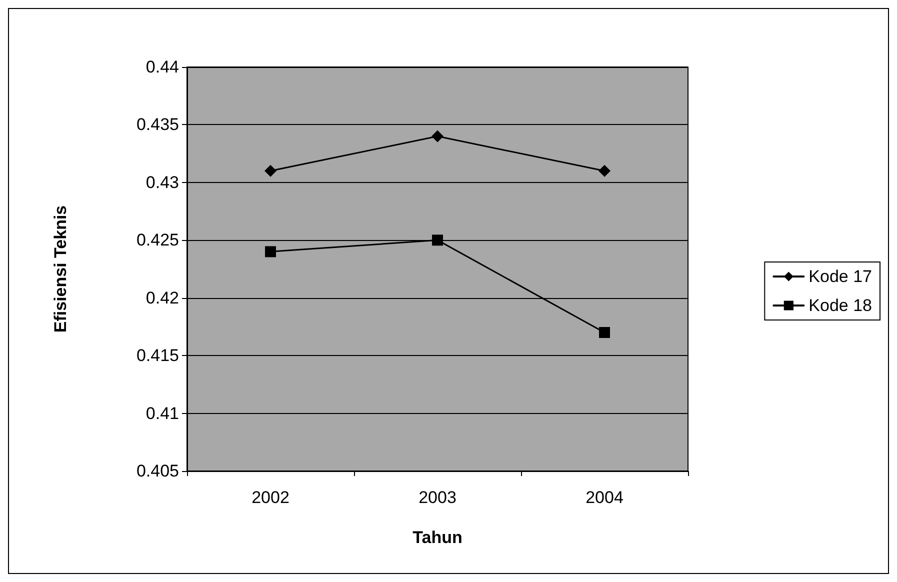  Describe the element at coordinates (157, 124) in the screenshot. I see `y-tick-label: 0.435` at that location.